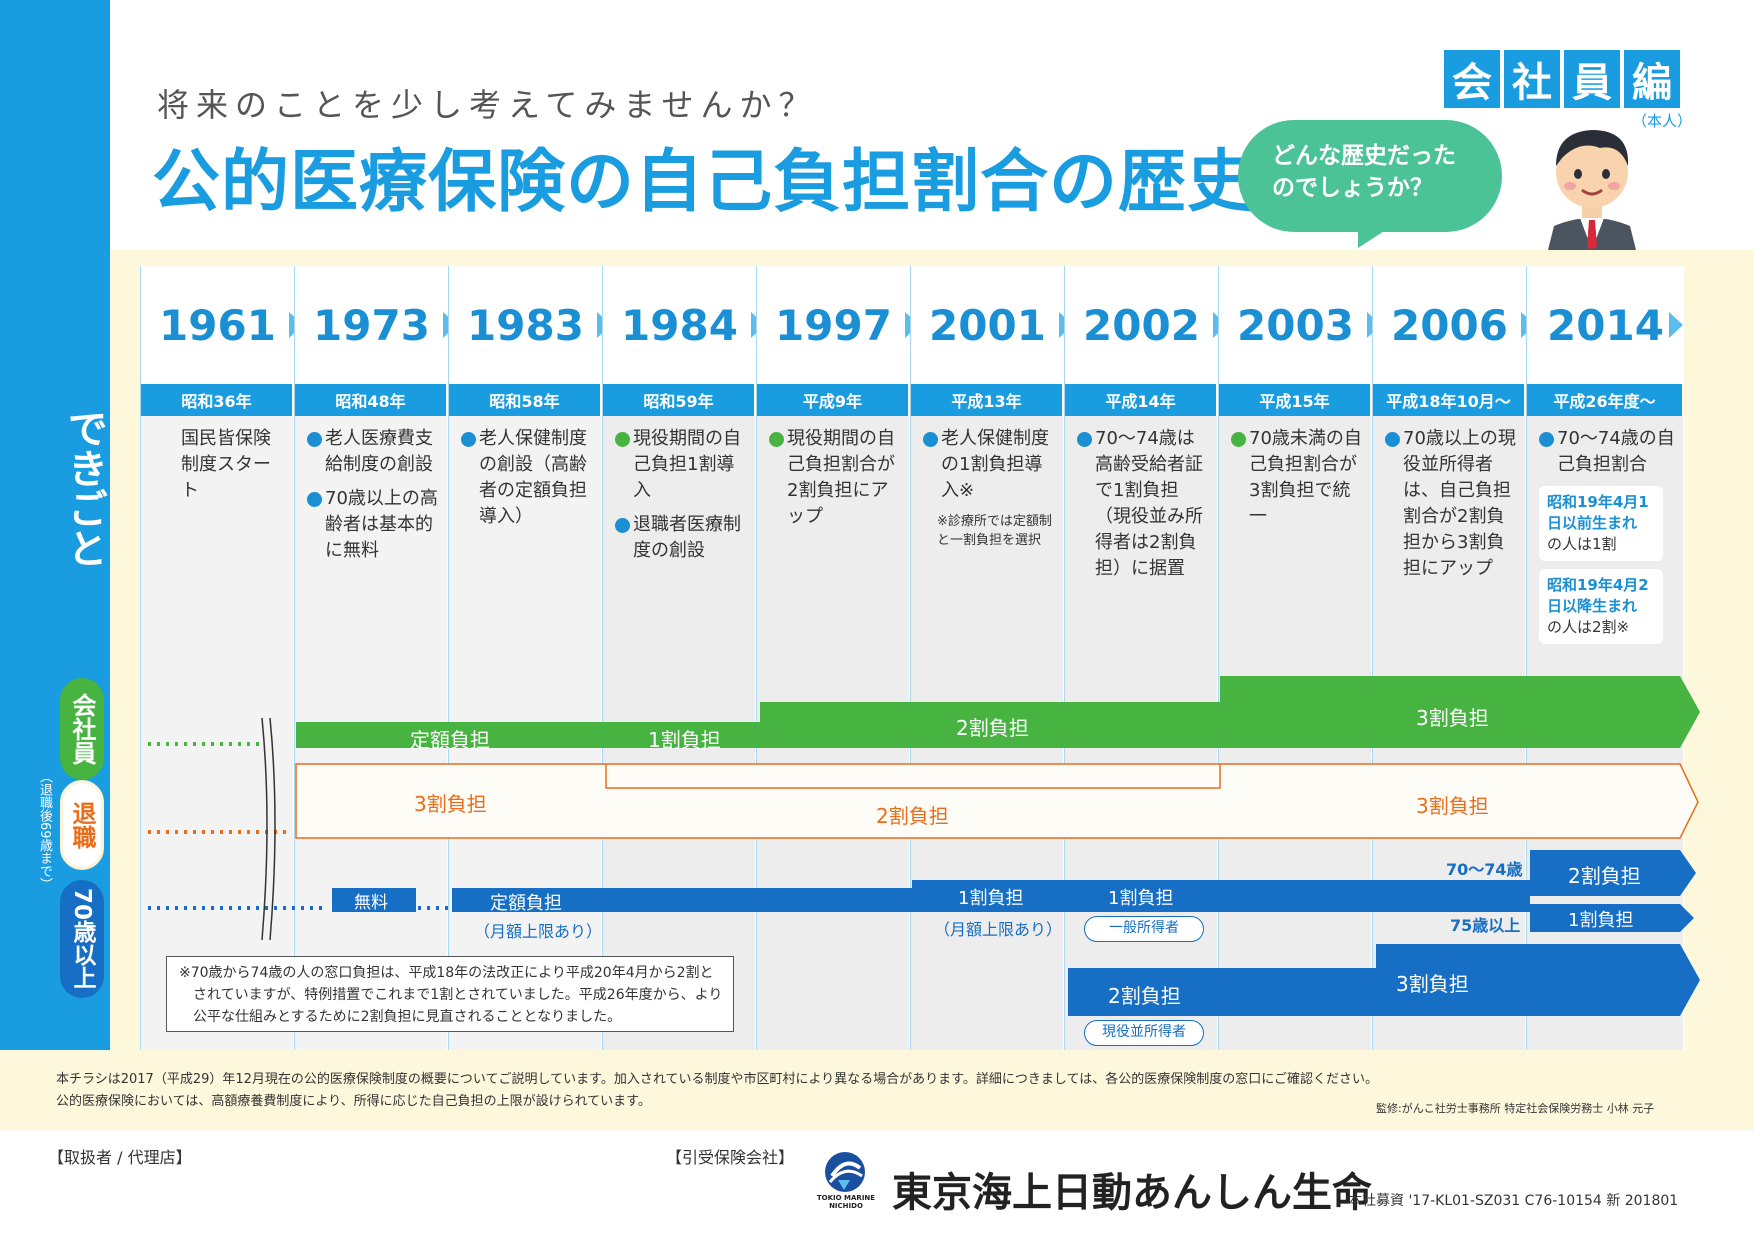 This screenshot has height=1240, width=1754. Describe the element at coordinates (846, 1202) in the screenshot. I see `logo-text: TOKIO MARINE NICHIDO` at that location.